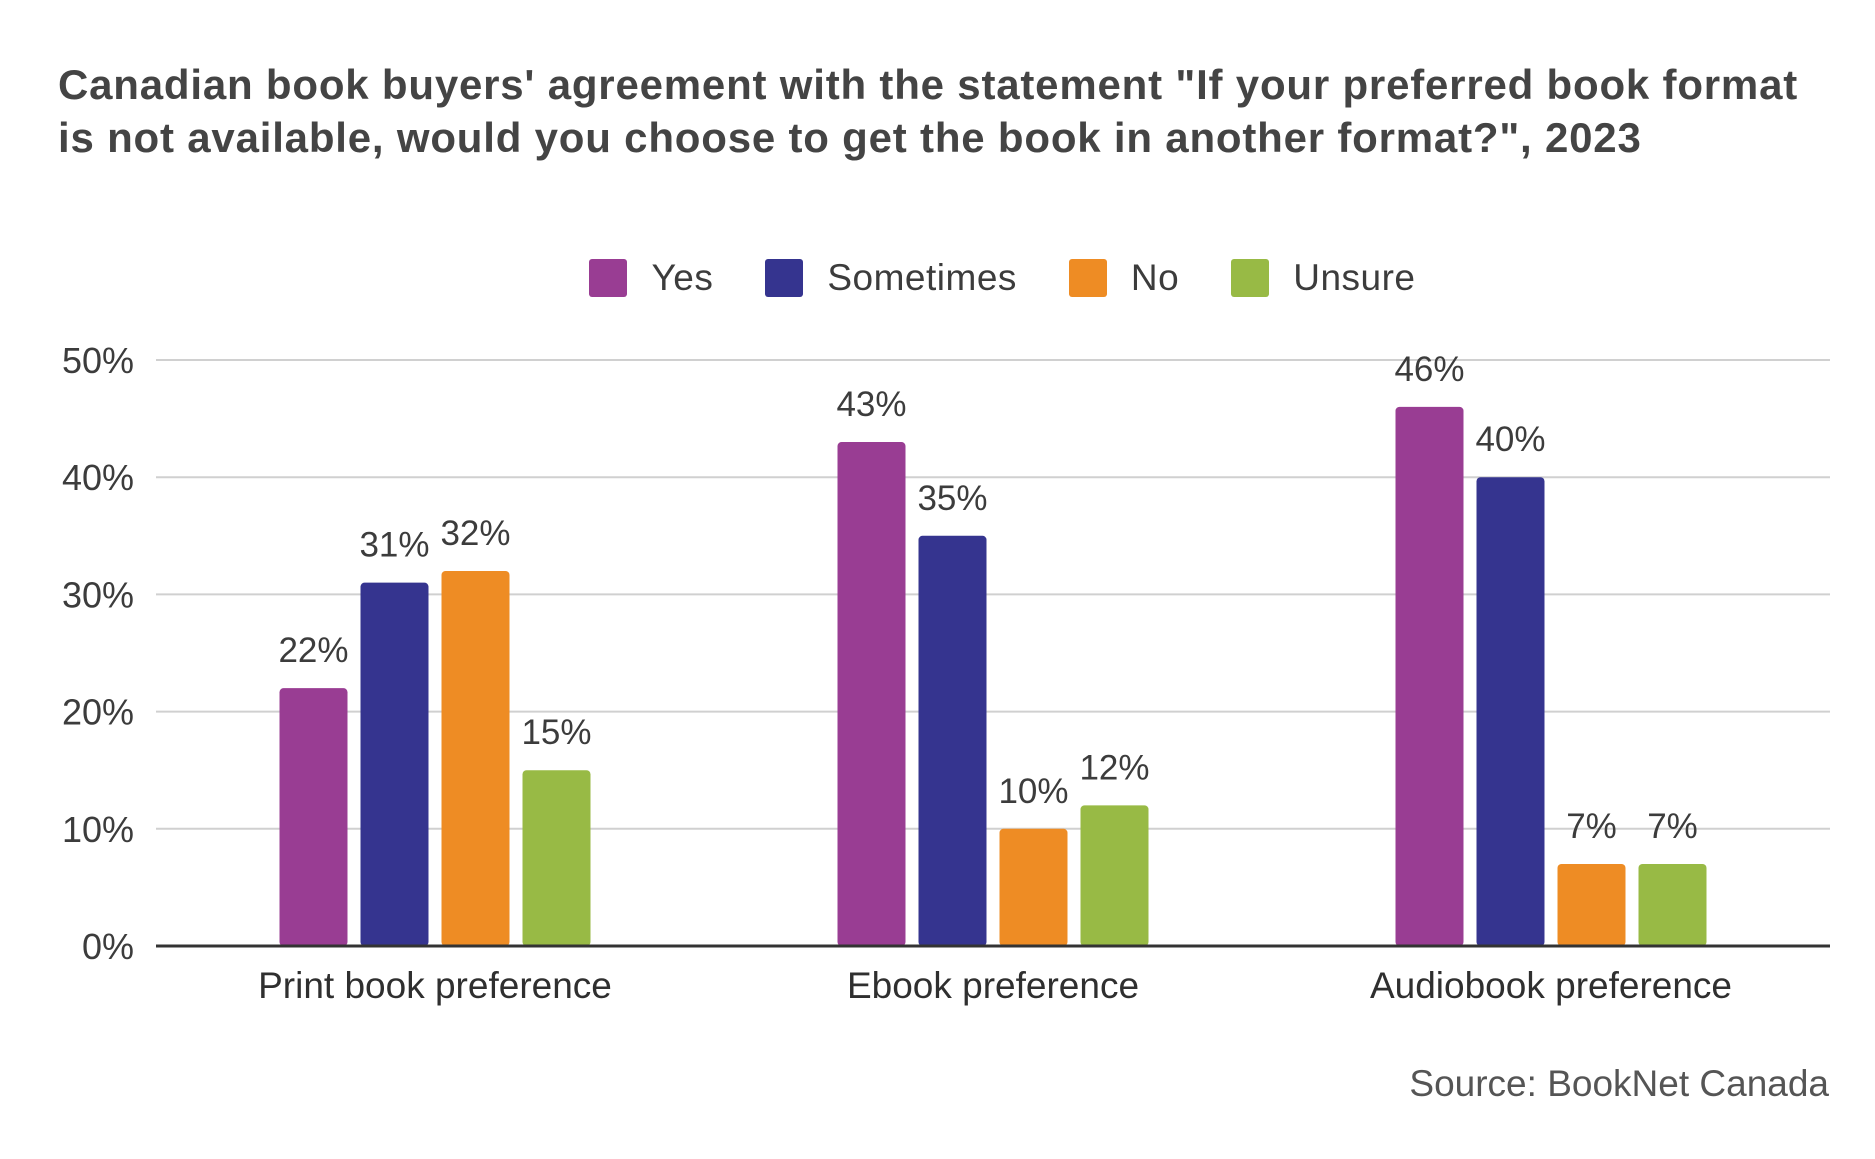 The image size is (1875, 1159). What do you see at coordinates (1429, 369) in the screenshot?
I see `data-label: 46%` at bounding box center [1429, 369].